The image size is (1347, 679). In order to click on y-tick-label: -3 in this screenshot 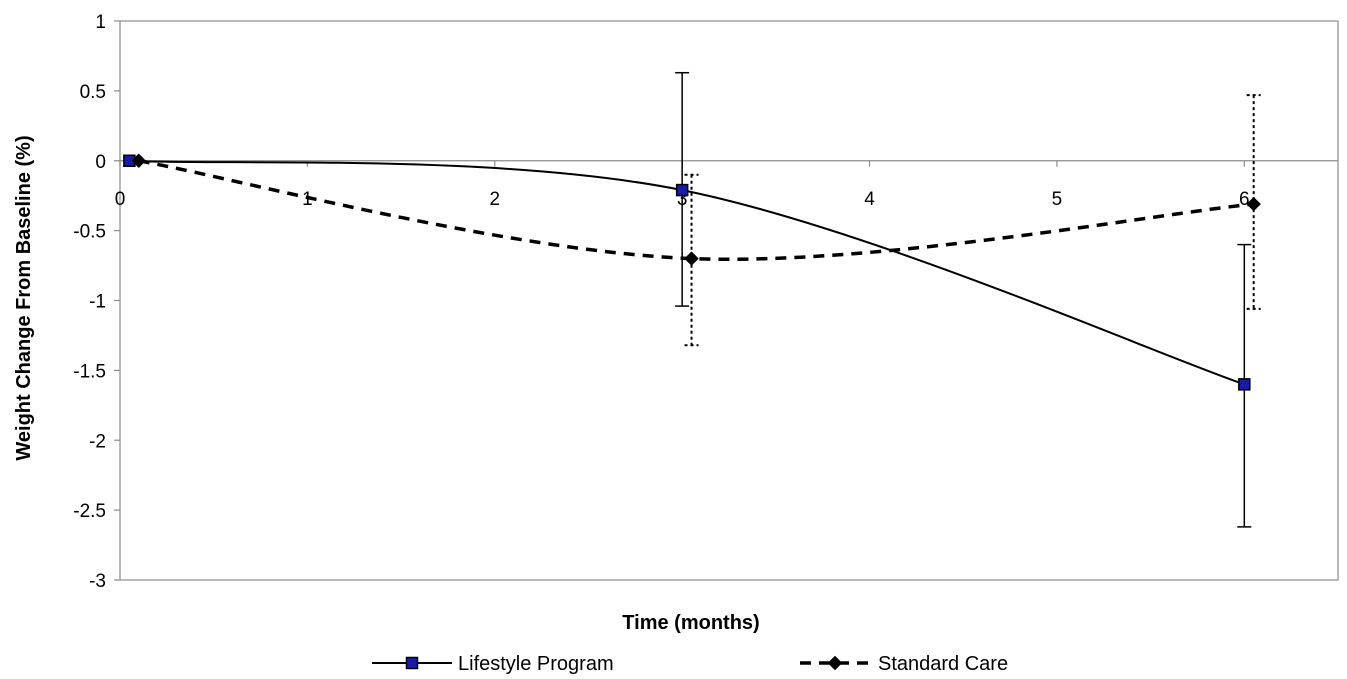, I will do `click(97, 581)`.